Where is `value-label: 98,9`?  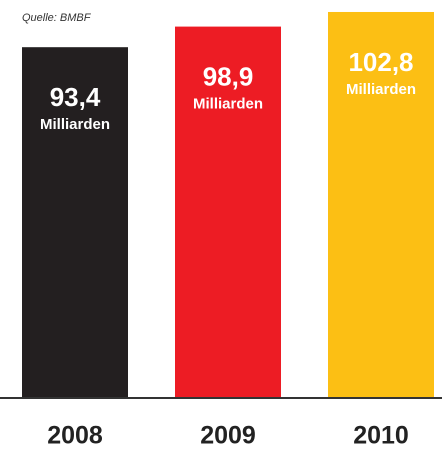
value-label: 98,9 is located at coordinates (228, 76).